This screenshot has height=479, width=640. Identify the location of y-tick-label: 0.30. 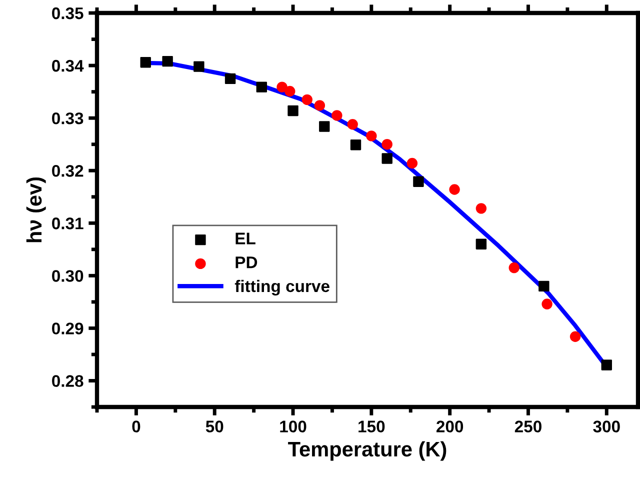
(68, 276).